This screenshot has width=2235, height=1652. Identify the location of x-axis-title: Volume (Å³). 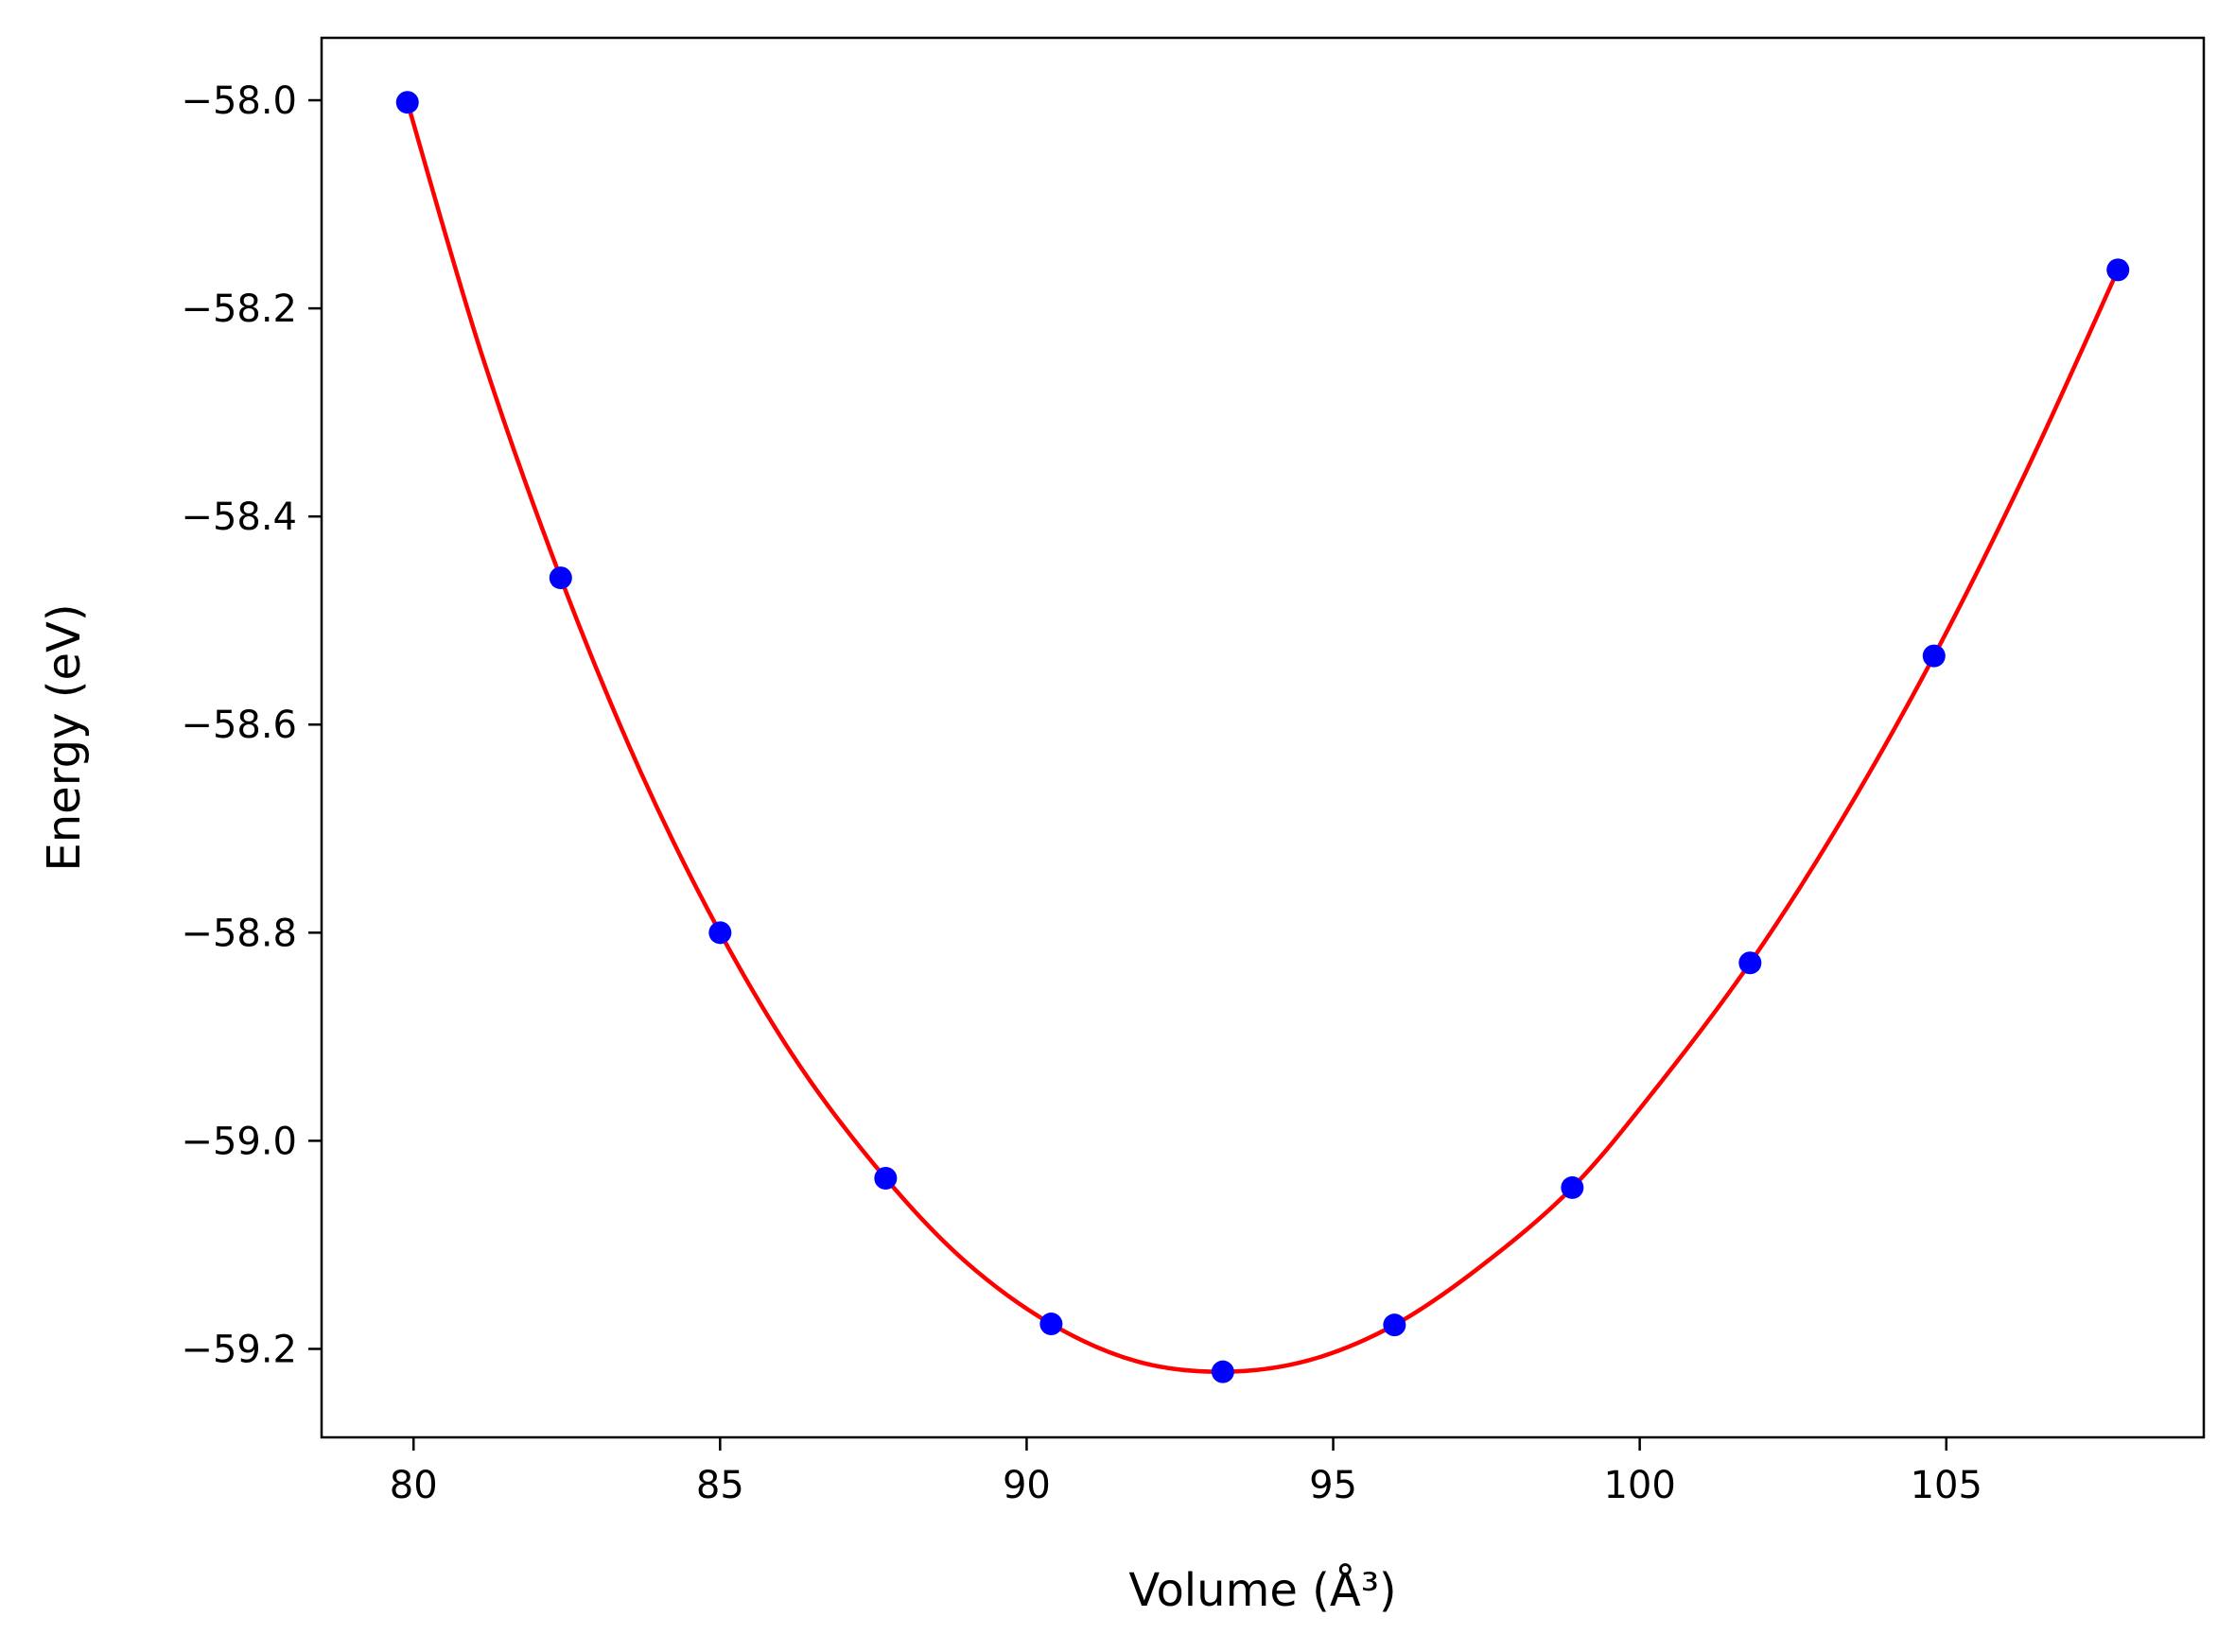
(1262, 1590).